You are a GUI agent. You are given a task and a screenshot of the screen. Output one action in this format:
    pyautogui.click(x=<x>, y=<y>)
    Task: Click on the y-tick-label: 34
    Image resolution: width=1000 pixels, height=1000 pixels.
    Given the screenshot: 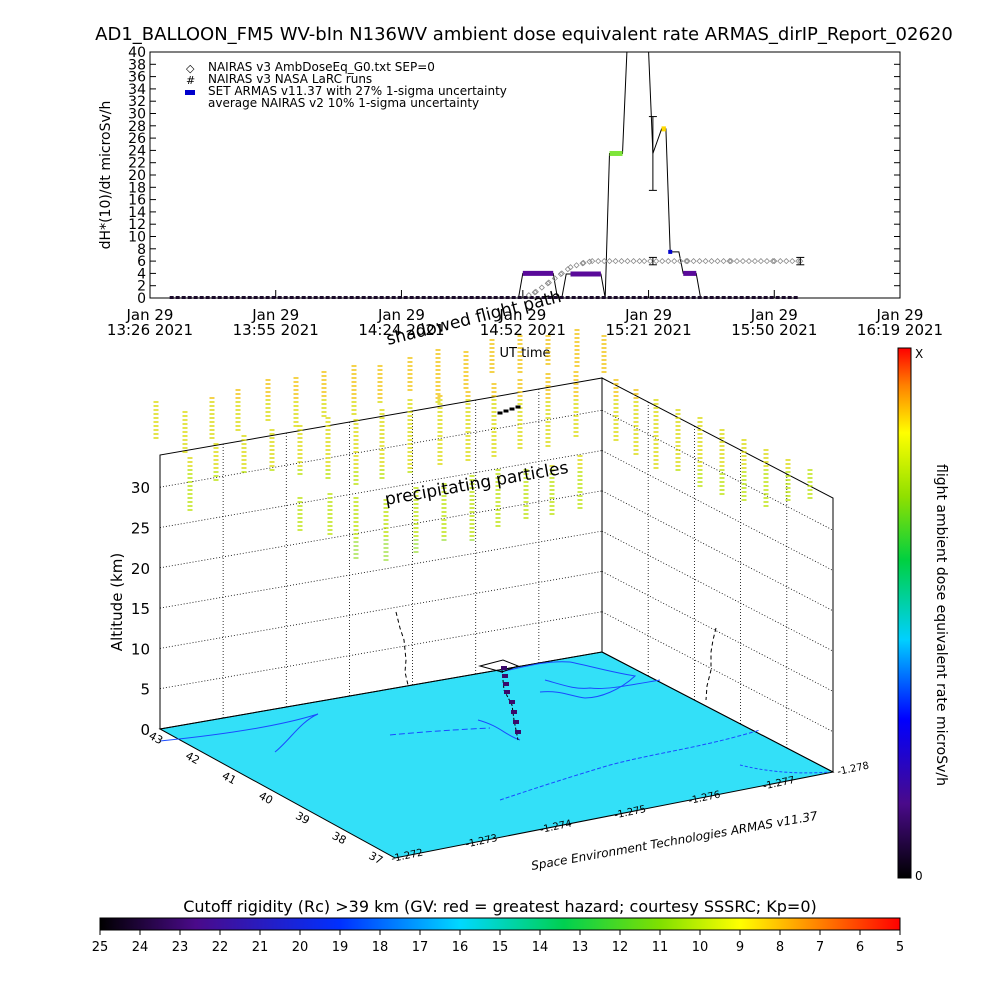 What is the action you would take?
    pyautogui.click(x=137, y=90)
    